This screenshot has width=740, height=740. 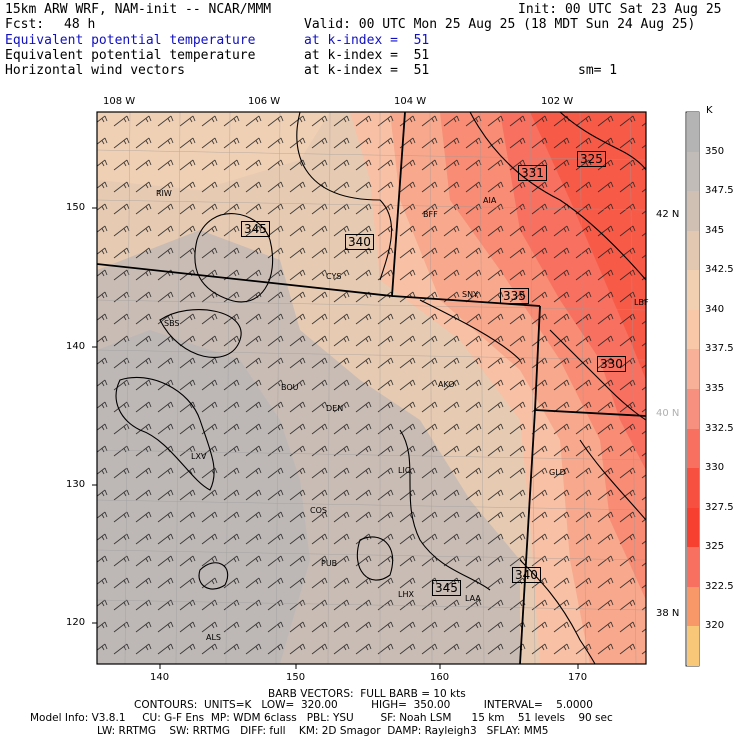 What do you see at coordinates (406, 594) in the screenshot?
I see `station-label: LHX` at bounding box center [406, 594].